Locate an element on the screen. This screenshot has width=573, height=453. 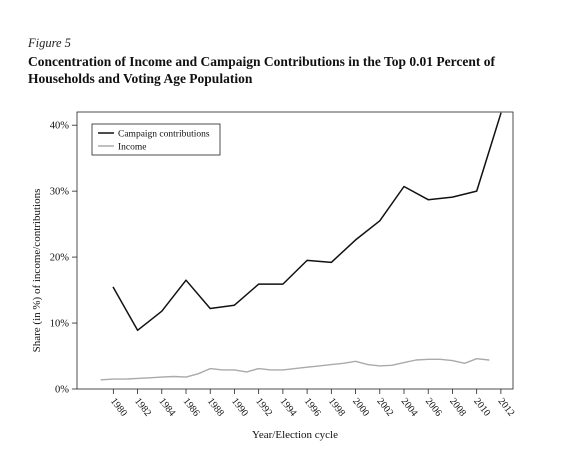
x-tick-label: 1980 is located at coordinates (118, 407).